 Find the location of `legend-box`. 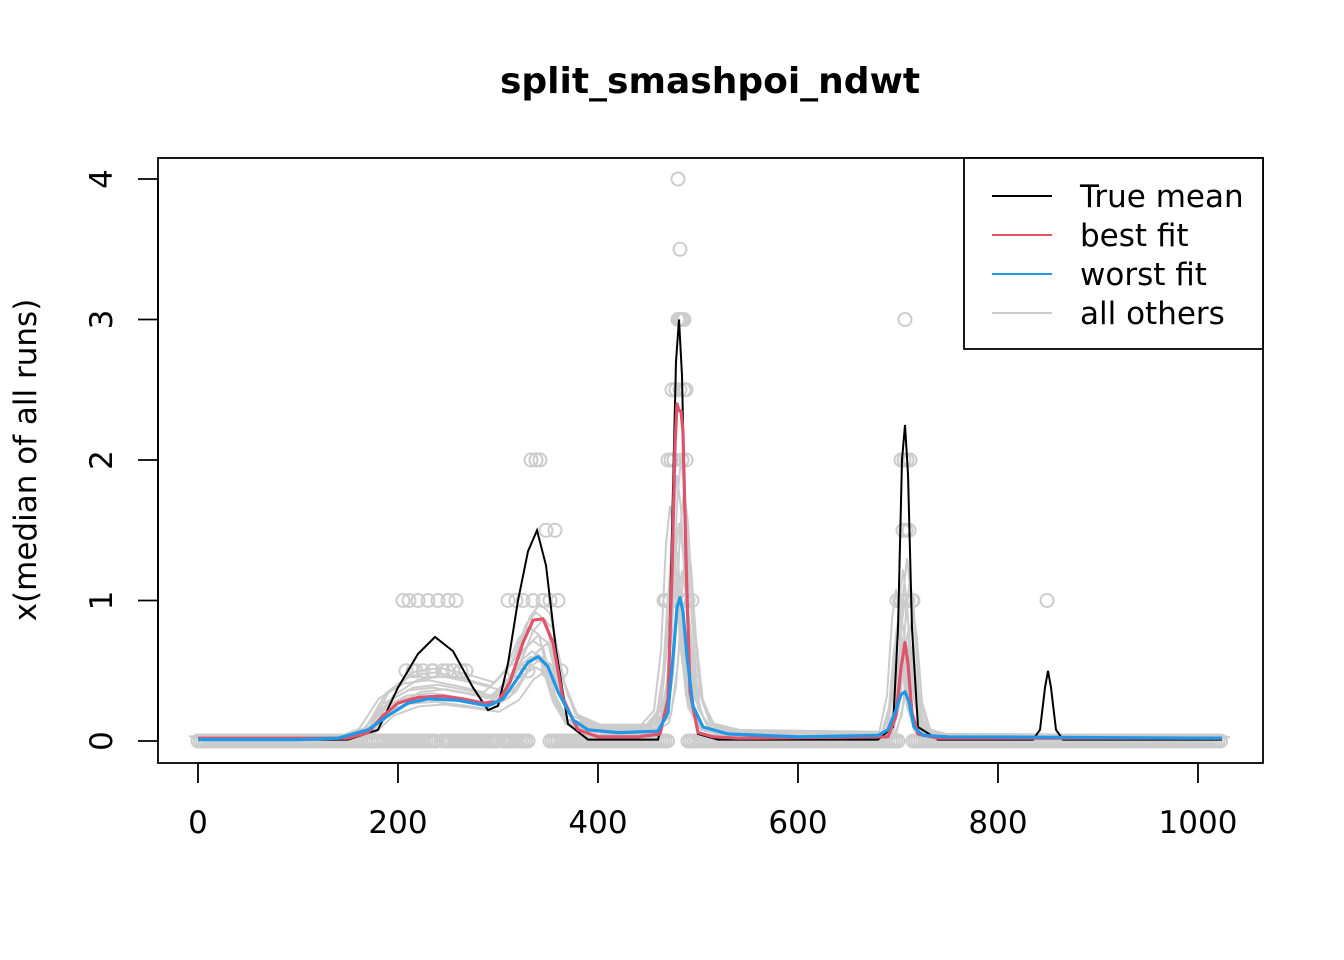

legend-box is located at coordinates (1113, 253).